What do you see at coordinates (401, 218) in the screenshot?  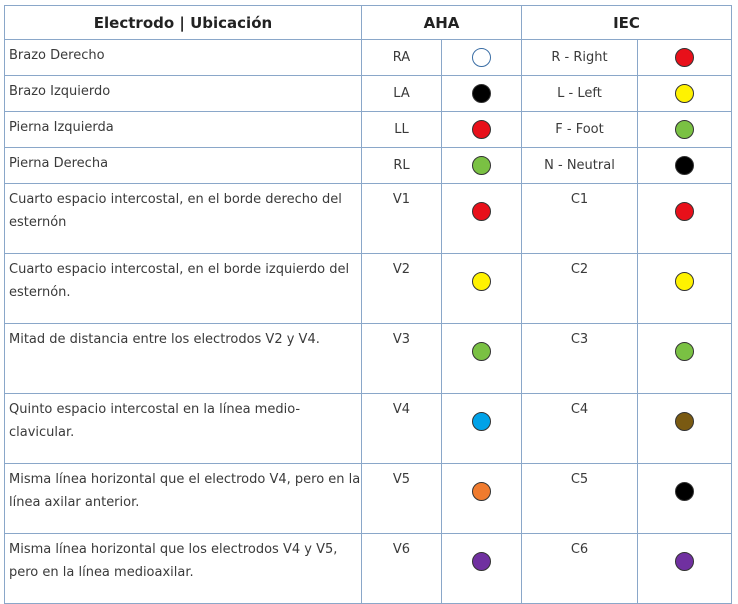 I see `aha-code: V1` at bounding box center [401, 218].